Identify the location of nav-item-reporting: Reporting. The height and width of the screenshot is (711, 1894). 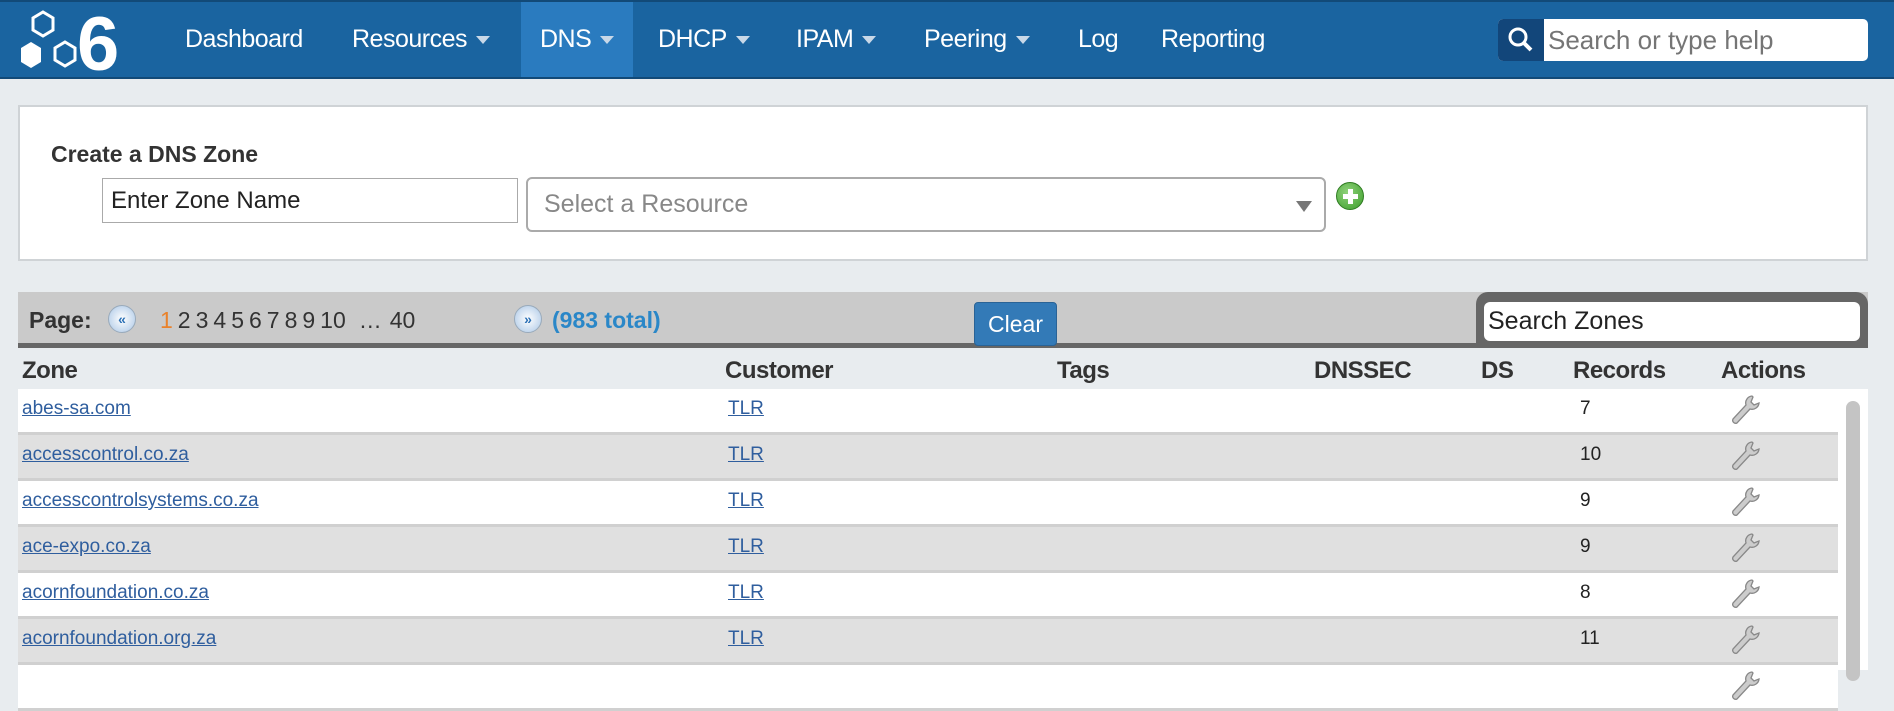
(1213, 39).